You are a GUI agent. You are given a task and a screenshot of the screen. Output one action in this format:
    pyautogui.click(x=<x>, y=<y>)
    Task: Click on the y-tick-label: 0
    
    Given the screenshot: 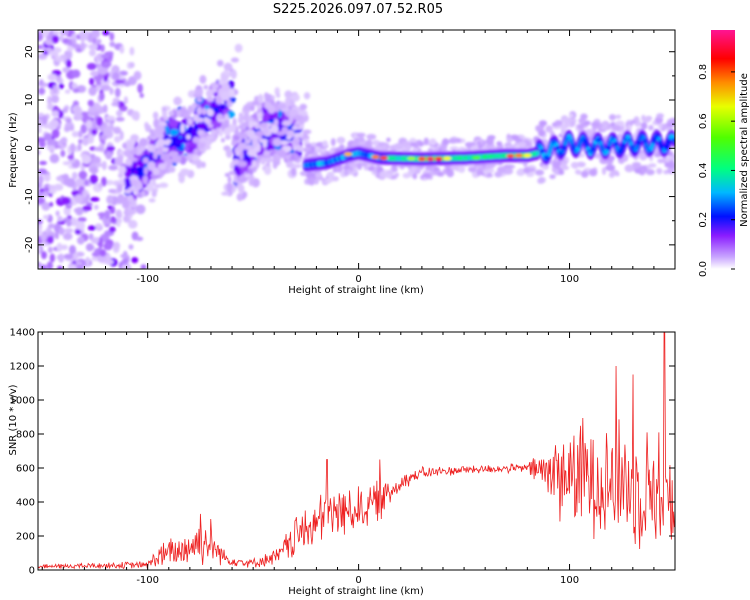 What is the action you would take?
    pyautogui.click(x=29, y=148)
    